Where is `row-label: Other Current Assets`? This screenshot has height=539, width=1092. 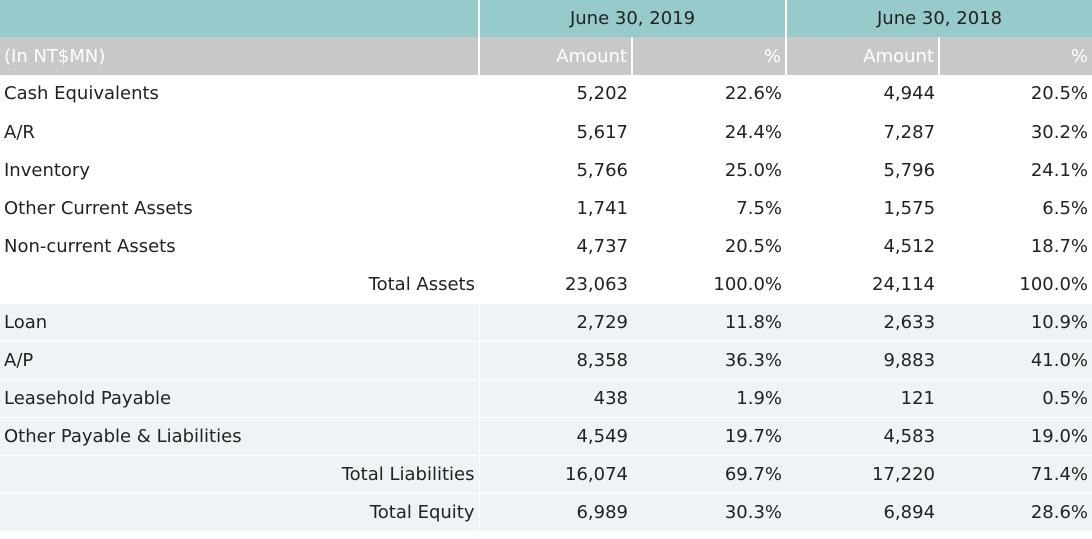
row-label: Other Current Assets is located at coordinates (239, 208).